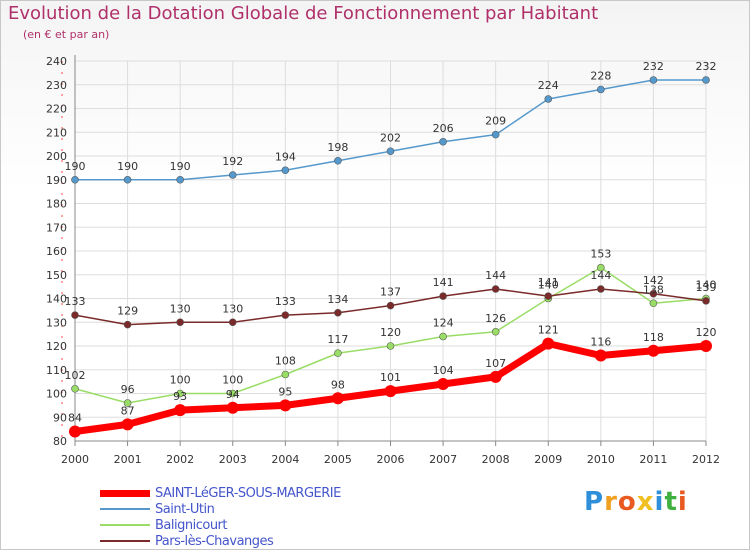  I want to click on data-label: 116, so click(600, 342).